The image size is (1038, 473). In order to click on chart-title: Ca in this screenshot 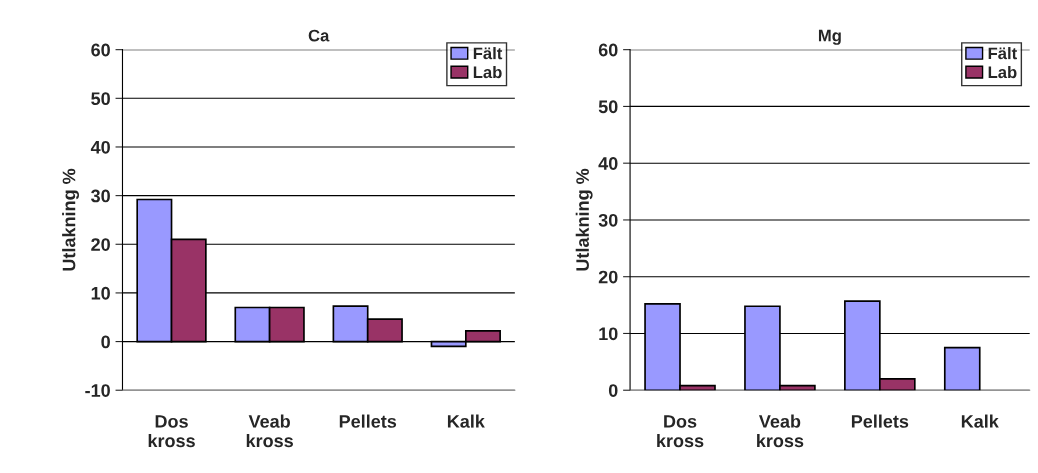, I will do `click(319, 35)`.